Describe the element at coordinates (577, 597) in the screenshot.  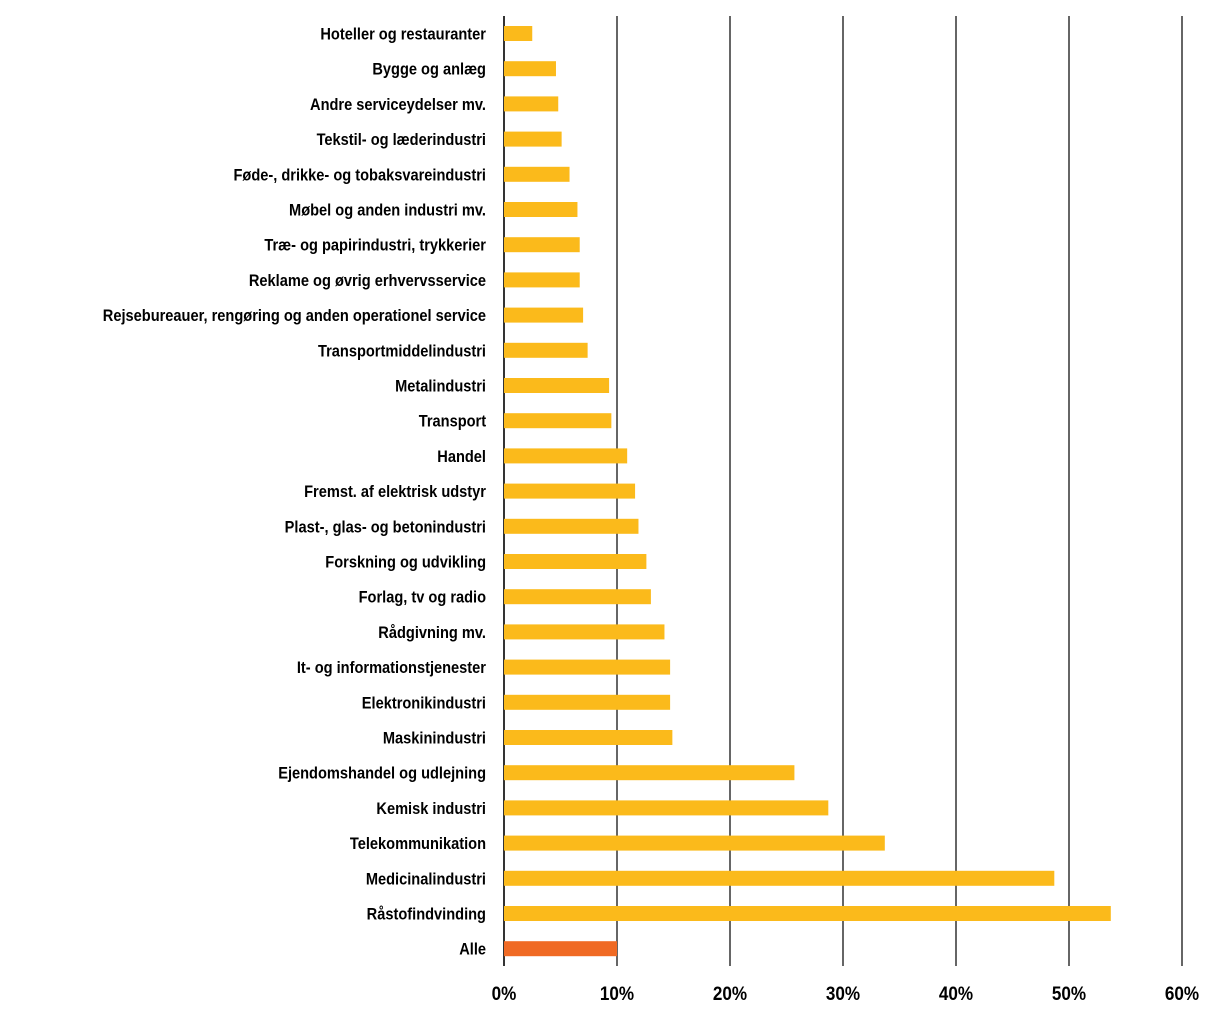
I see `bar-forlag-tv-og-radio` at that location.